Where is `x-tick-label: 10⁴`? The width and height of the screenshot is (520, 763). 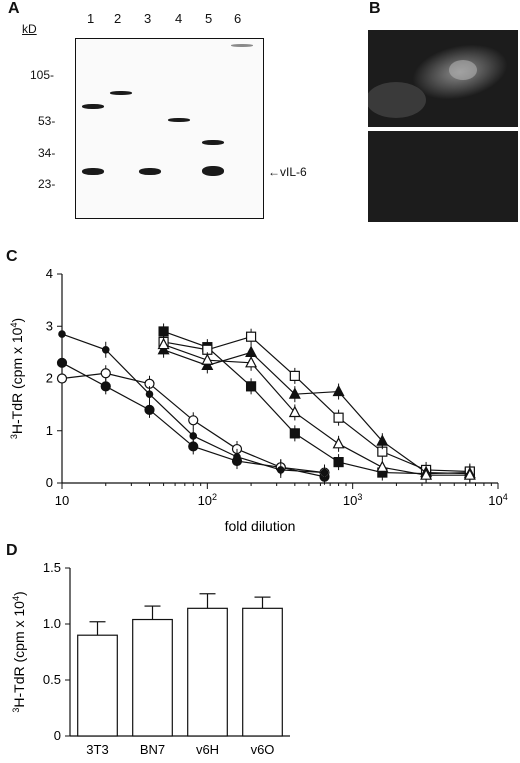 x-tick-label: 10⁴ is located at coordinates (497, 500).